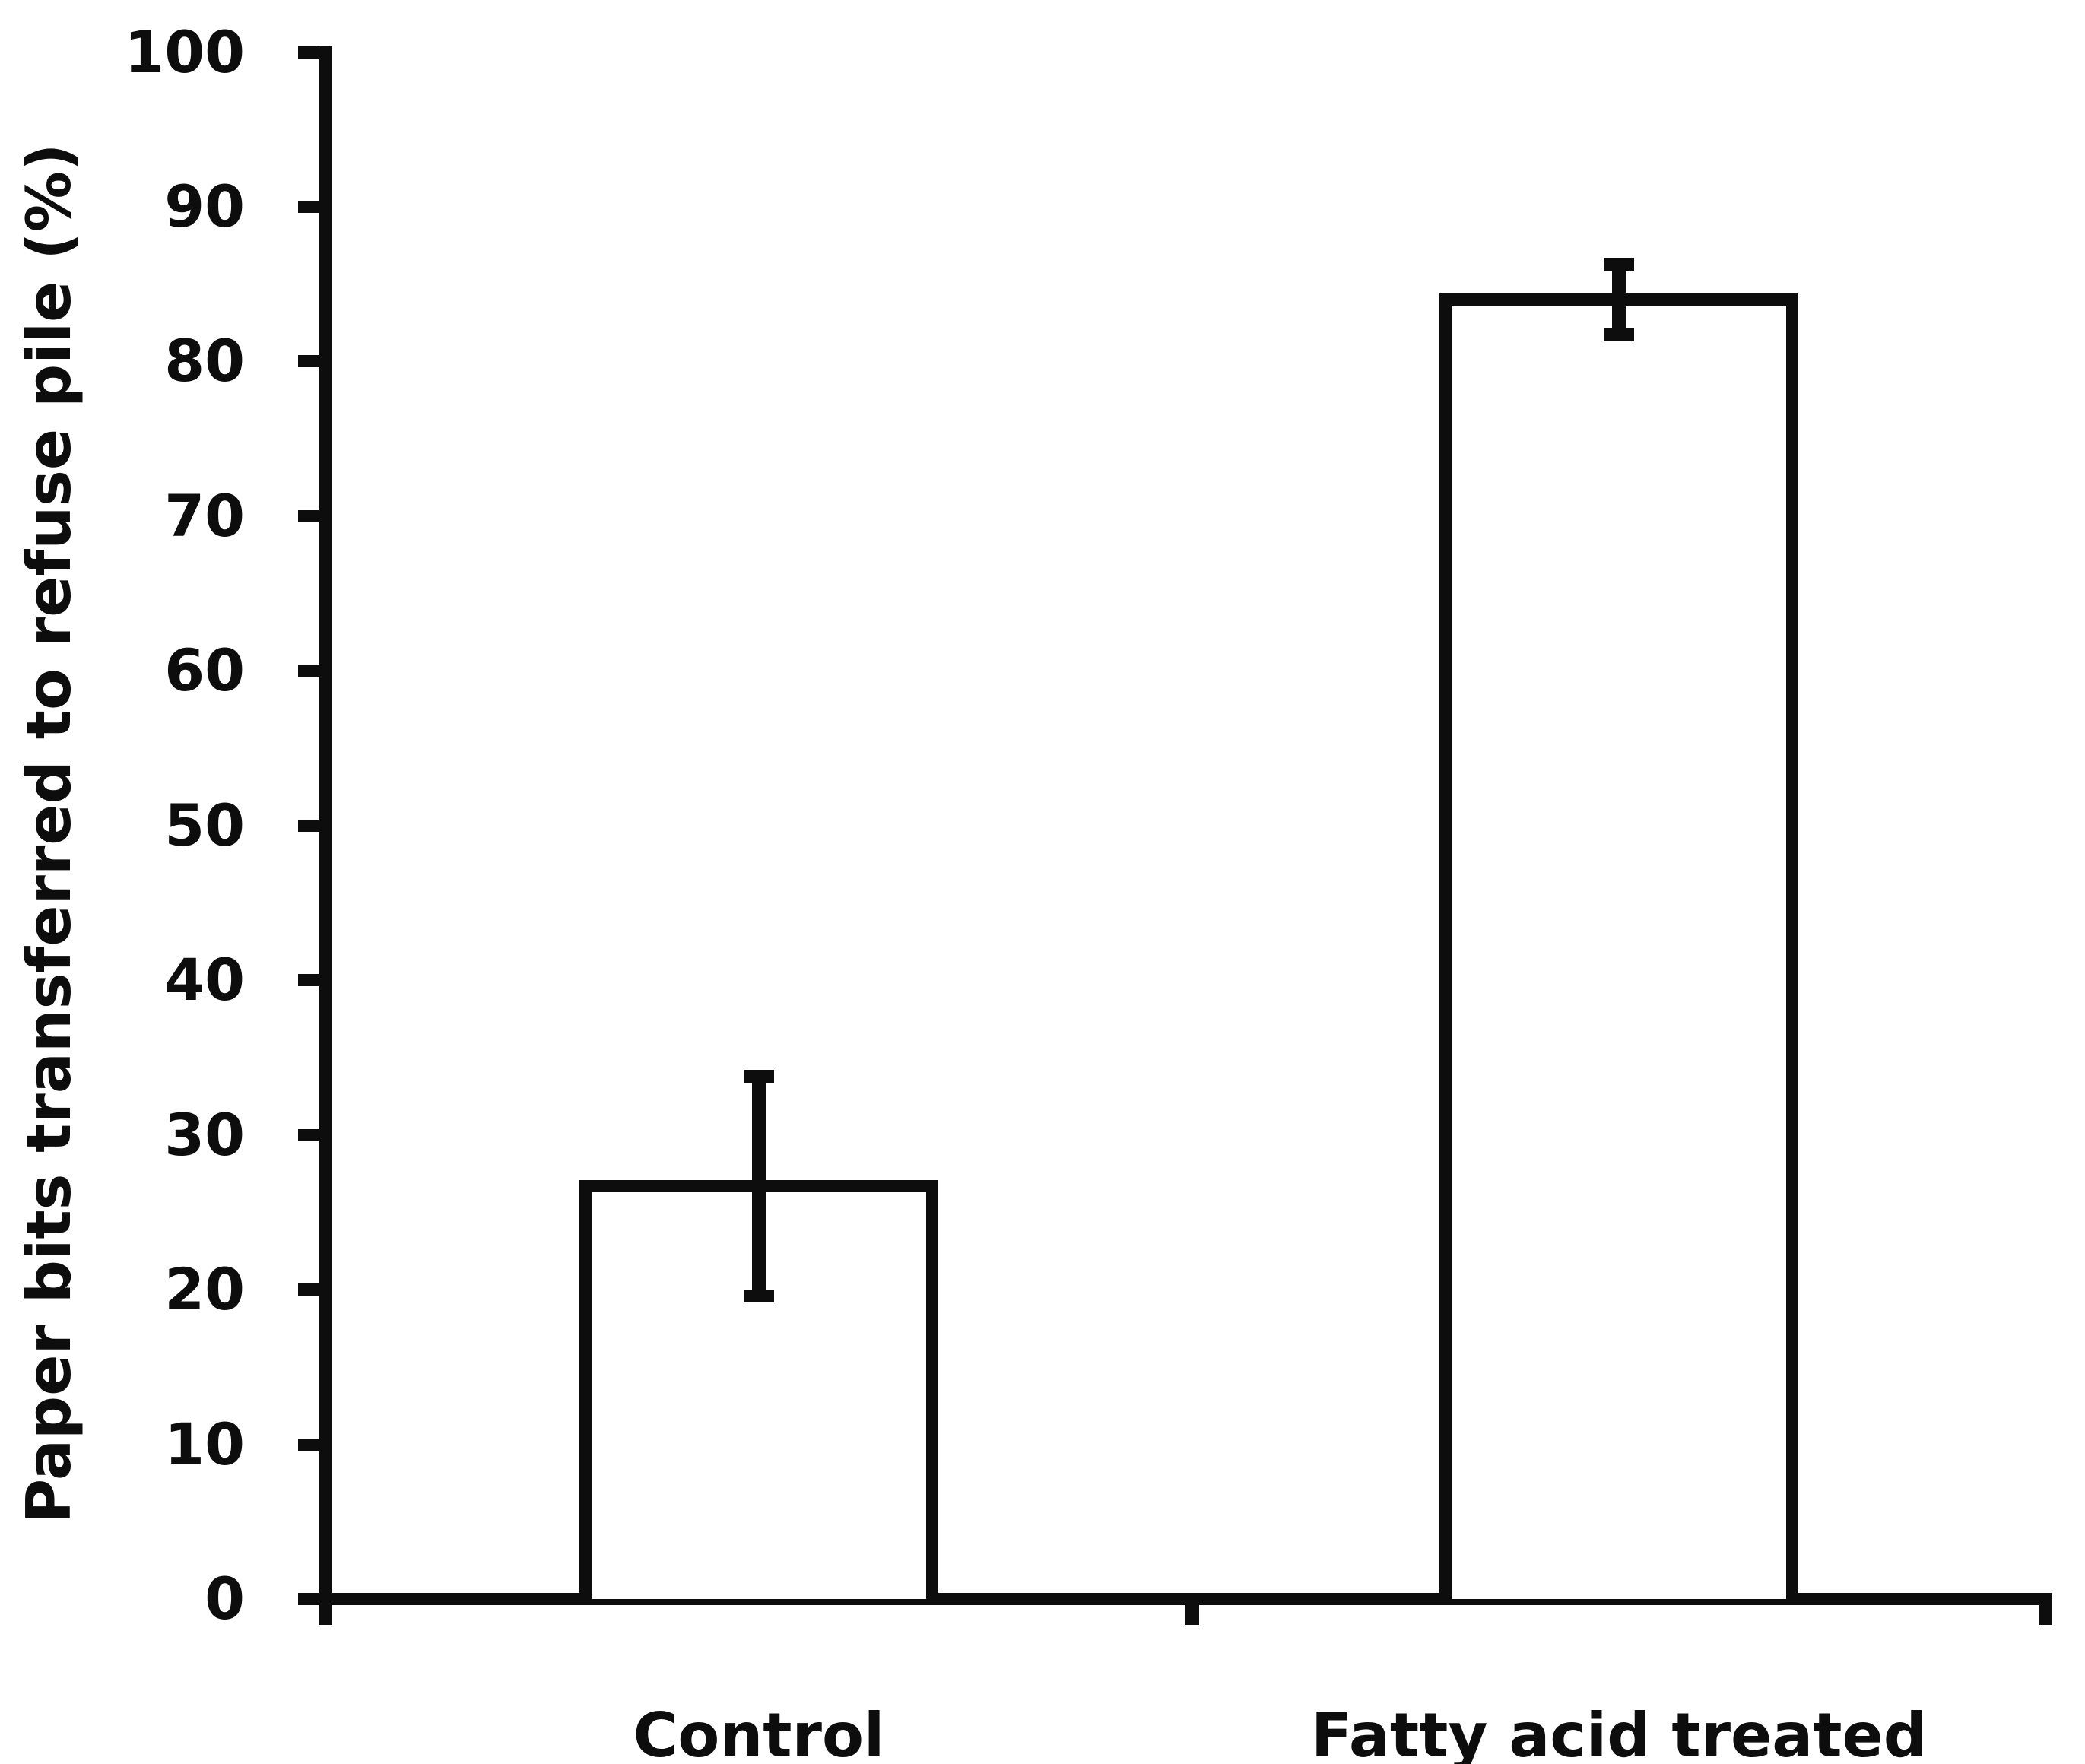 The image size is (2085, 1764). Describe the element at coordinates (204, 980) in the screenshot. I see `y-tick-label: 40` at that location.